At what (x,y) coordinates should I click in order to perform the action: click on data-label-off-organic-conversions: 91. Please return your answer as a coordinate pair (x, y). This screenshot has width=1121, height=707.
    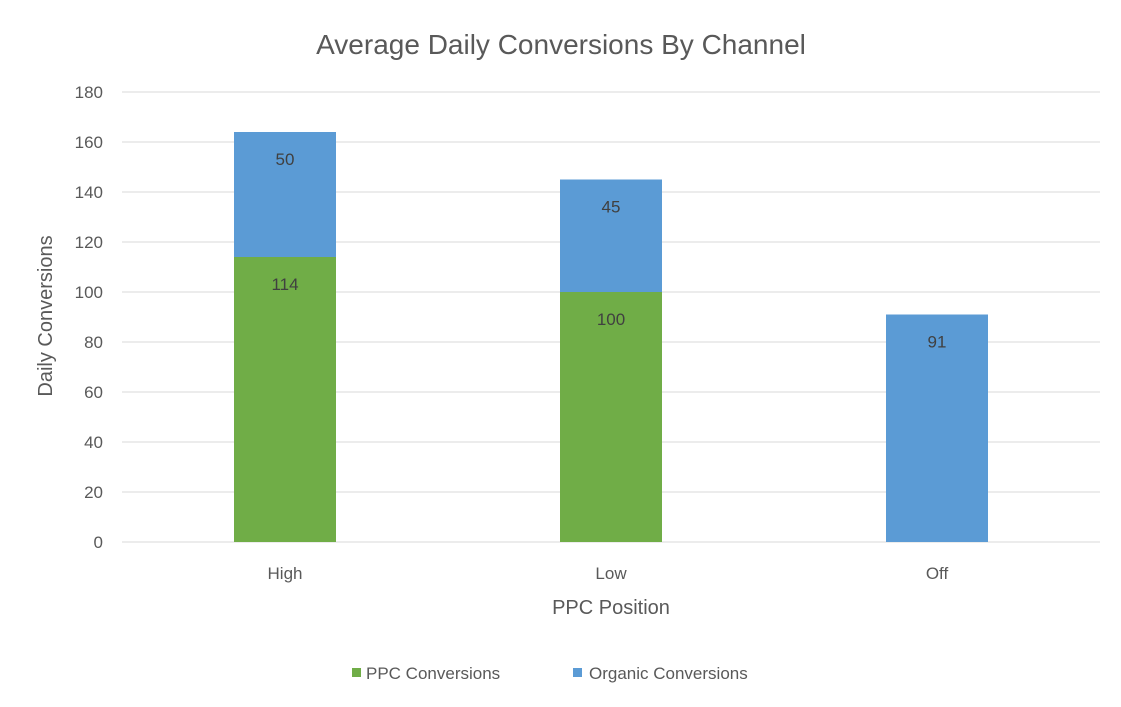
    Looking at the image, I should click on (937, 342).